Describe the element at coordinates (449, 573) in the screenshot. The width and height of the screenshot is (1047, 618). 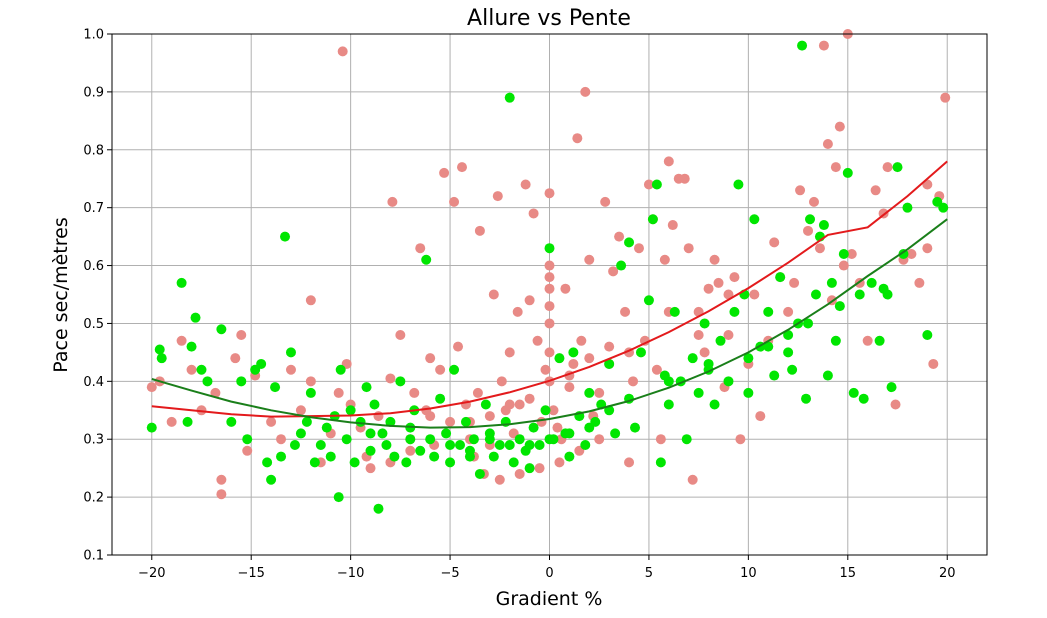
I see `x-tick-label: −5` at that location.